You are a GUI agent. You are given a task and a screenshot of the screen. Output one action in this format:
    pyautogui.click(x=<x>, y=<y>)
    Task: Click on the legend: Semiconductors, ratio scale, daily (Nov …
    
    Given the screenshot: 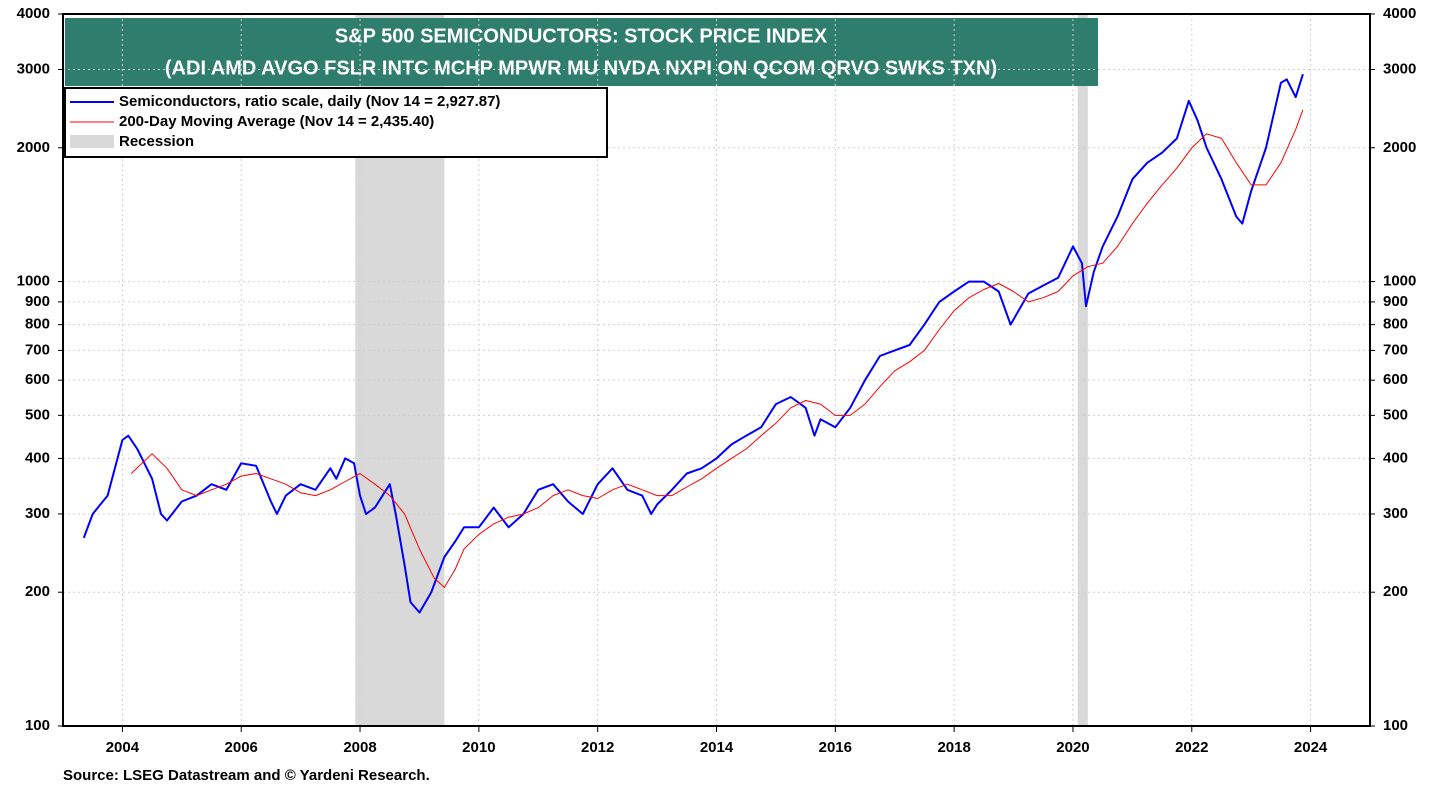 What is the action you would take?
    pyautogui.click(x=336, y=122)
    